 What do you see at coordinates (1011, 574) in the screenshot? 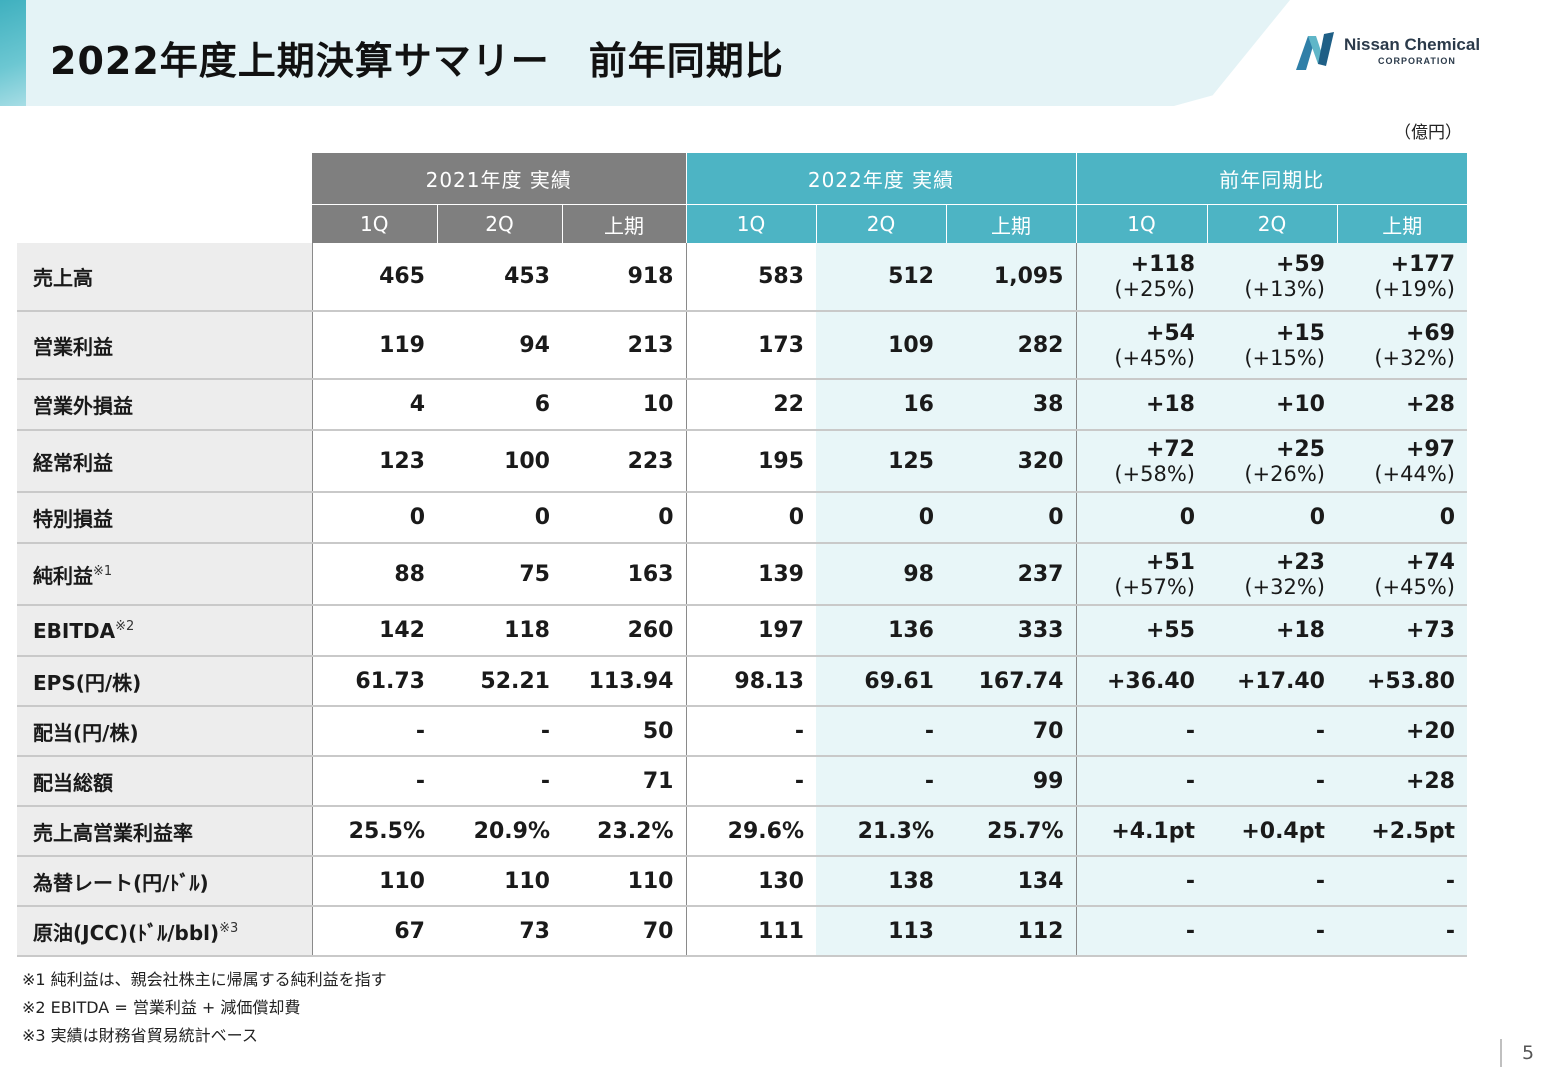
I see `fy2022-cell: 237` at bounding box center [1011, 574].